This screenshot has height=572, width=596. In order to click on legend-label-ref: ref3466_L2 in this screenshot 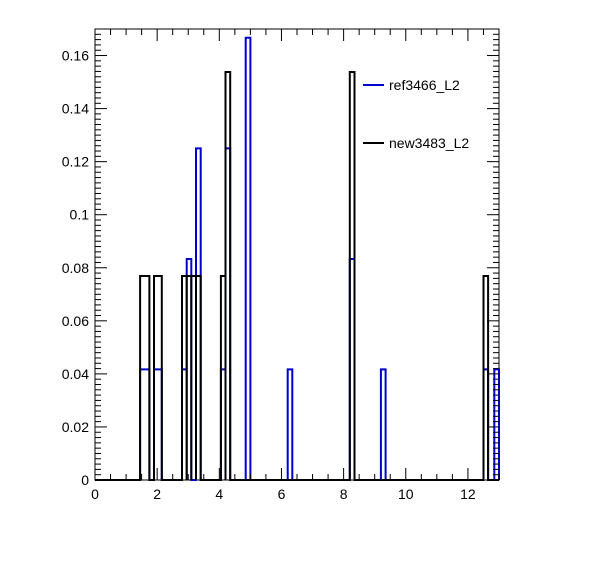, I will do `click(424, 85)`.